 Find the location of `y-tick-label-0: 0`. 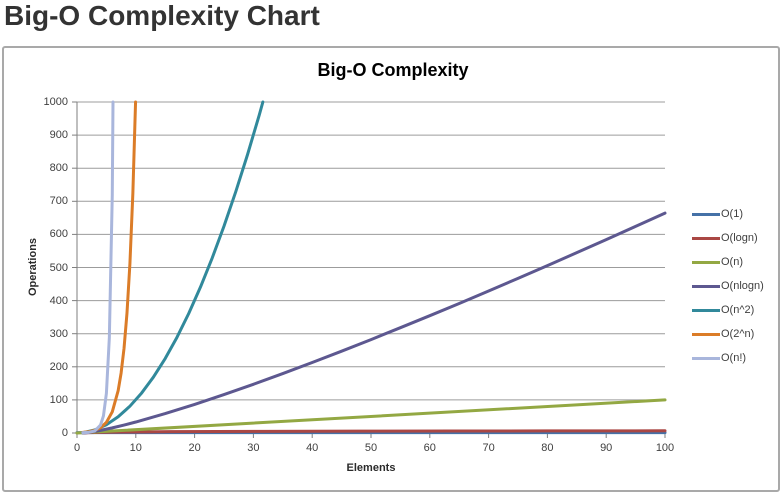

y-tick-label-0: 0 is located at coordinates (64, 433).